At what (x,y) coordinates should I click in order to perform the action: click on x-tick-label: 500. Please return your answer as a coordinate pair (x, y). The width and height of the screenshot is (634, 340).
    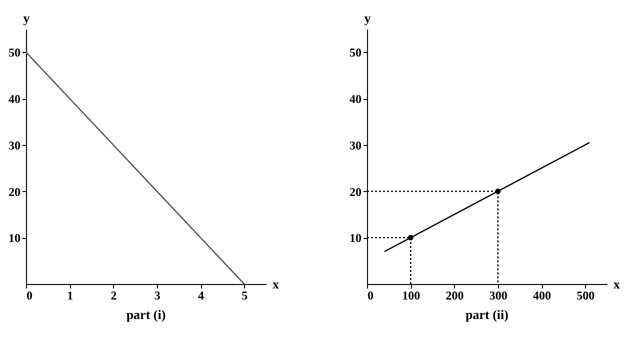
    Looking at the image, I should click on (585, 295).